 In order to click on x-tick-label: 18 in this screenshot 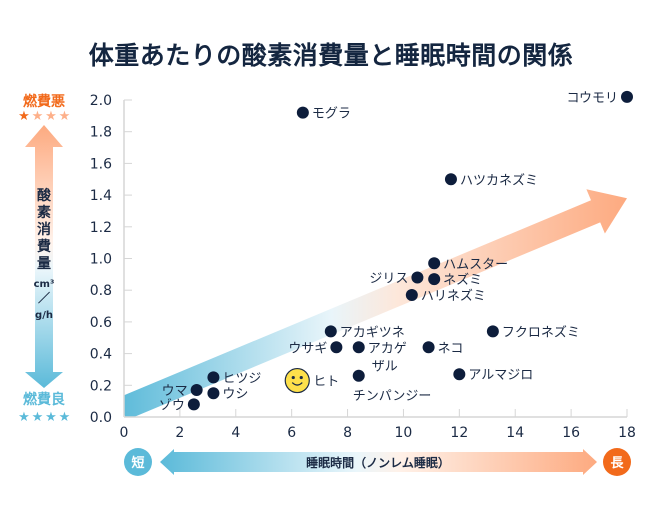, I will do `click(627, 433)`.